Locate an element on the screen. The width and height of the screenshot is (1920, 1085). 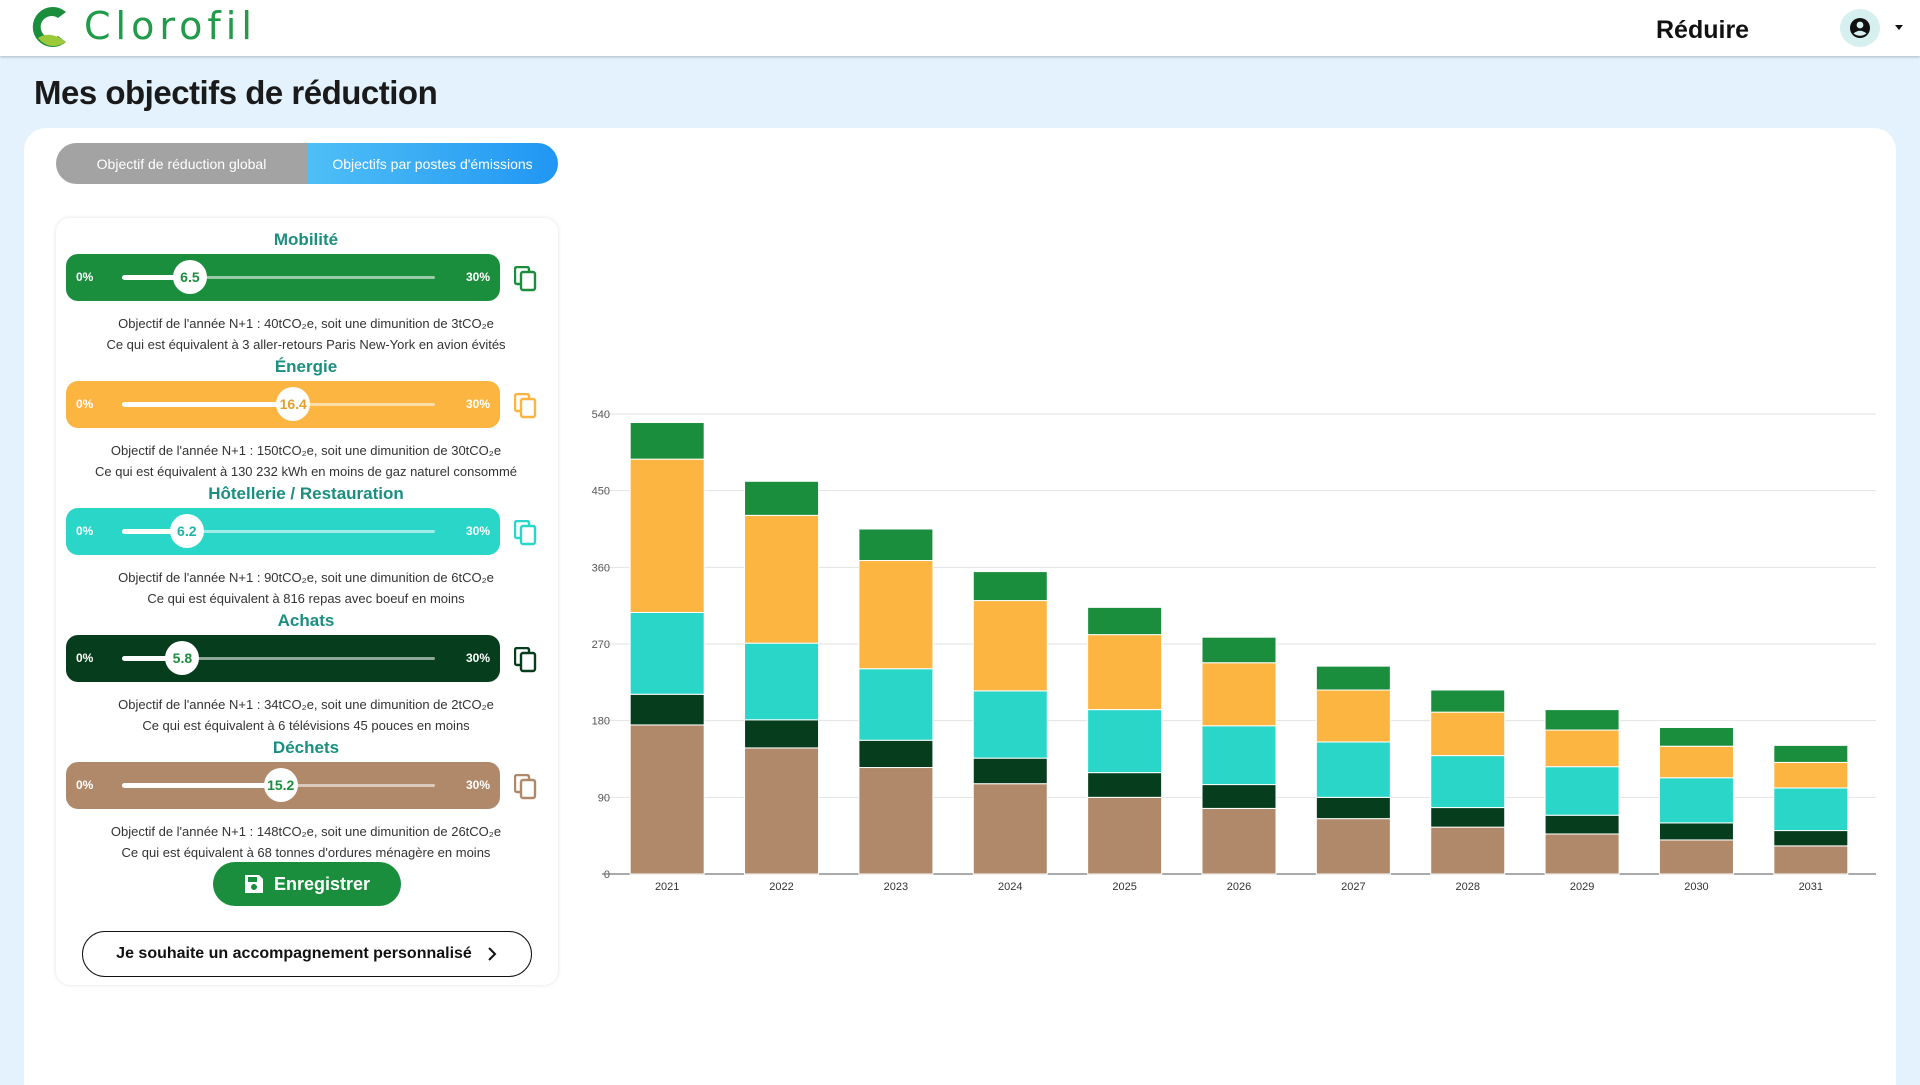
user-menu-button is located at coordinates (1860, 28).